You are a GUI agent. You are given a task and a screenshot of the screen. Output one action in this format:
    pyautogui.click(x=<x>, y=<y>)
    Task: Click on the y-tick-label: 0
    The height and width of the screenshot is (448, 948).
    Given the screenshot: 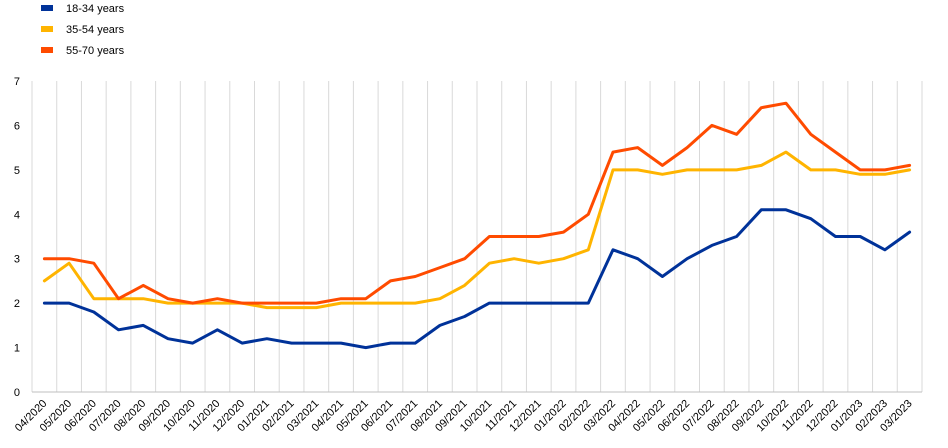 What is the action you would take?
    pyautogui.click(x=17, y=393)
    